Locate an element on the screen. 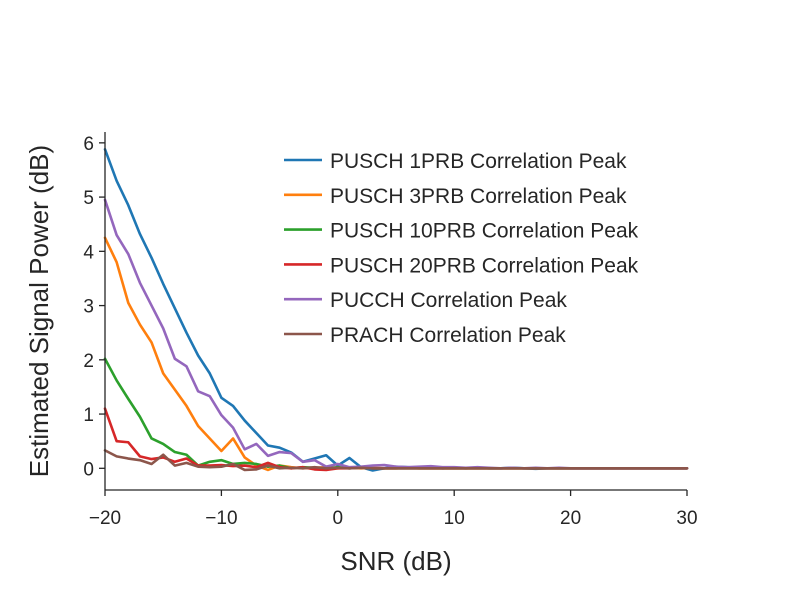  x-axis-label: SNR (dB) is located at coordinates (395, 561).